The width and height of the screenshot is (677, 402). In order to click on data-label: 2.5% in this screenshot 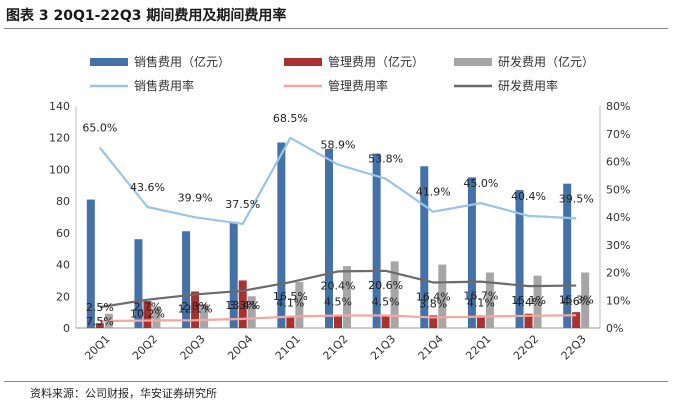, I will do `click(100, 307)`.